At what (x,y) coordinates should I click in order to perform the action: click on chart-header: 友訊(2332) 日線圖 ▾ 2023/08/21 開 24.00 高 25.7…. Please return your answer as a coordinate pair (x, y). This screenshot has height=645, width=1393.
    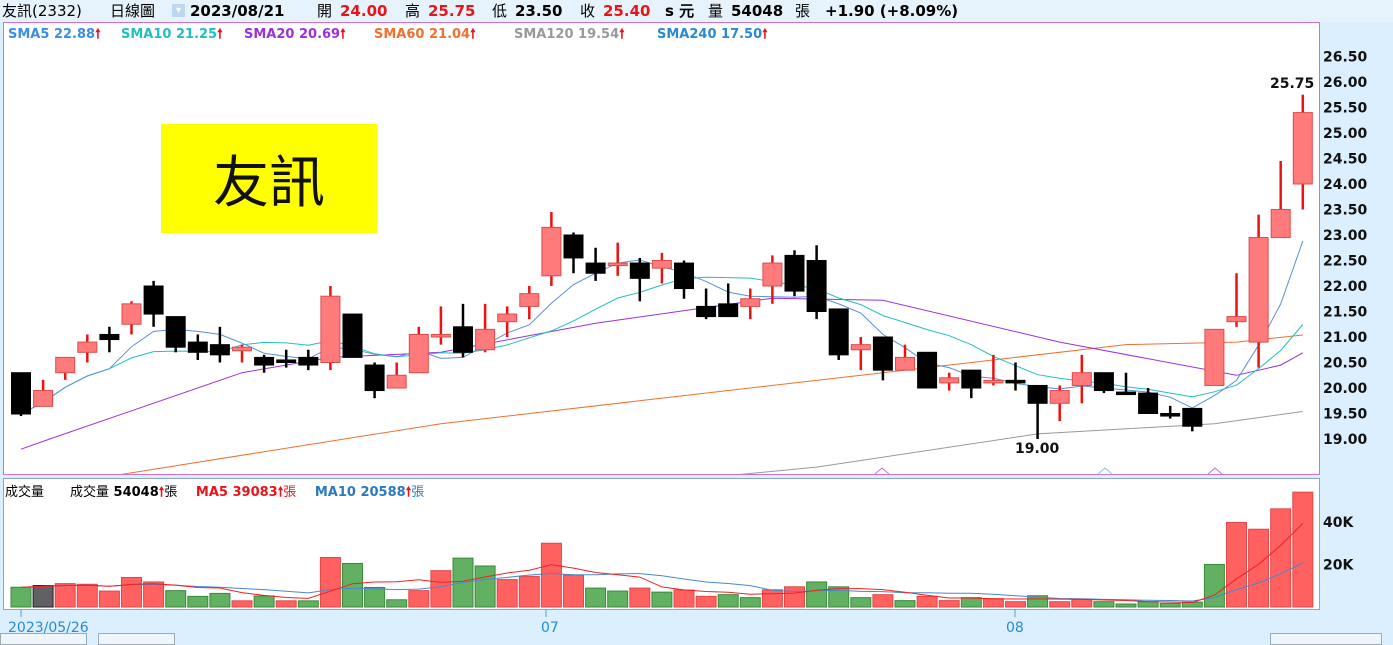
    Looking at the image, I should click on (696, 11).